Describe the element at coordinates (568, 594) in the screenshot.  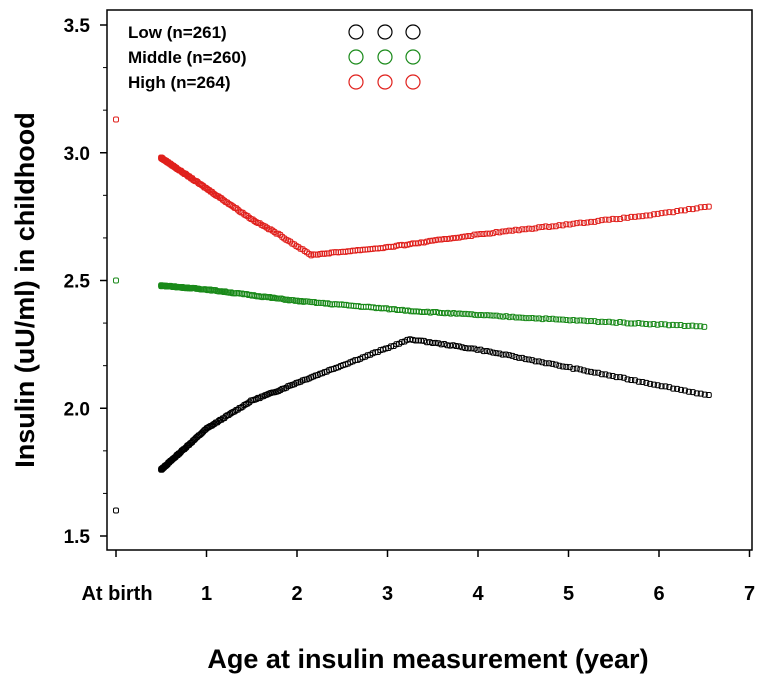
I see `x-tick-label: 5` at that location.